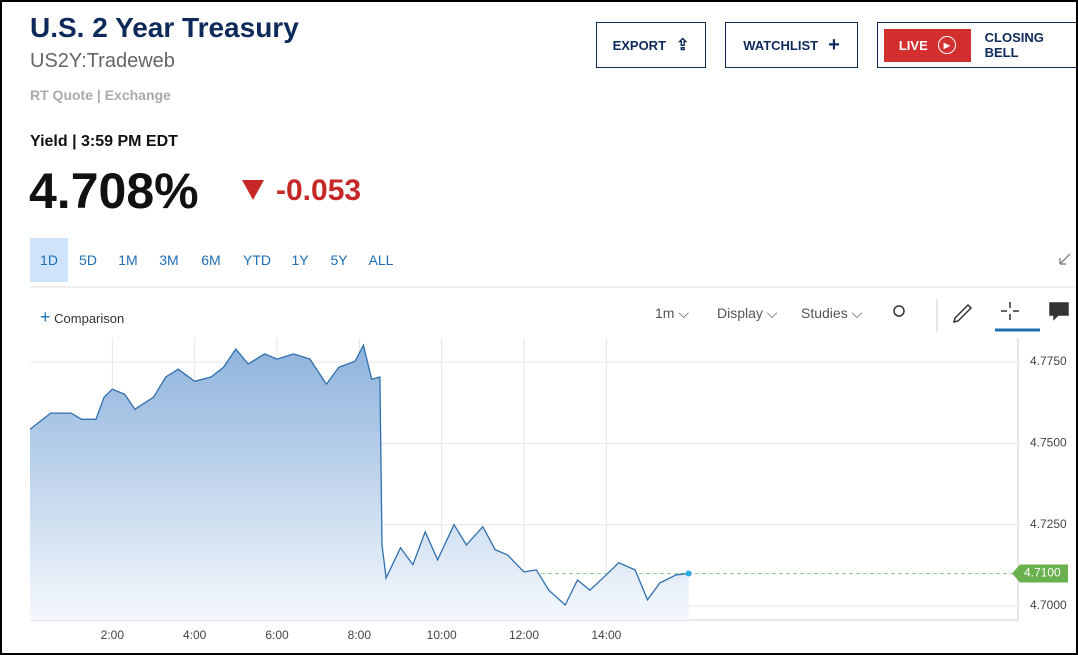 The width and height of the screenshot is (1078, 655). What do you see at coordinates (982, 288) in the screenshot?
I see `tool-icons` at bounding box center [982, 288].